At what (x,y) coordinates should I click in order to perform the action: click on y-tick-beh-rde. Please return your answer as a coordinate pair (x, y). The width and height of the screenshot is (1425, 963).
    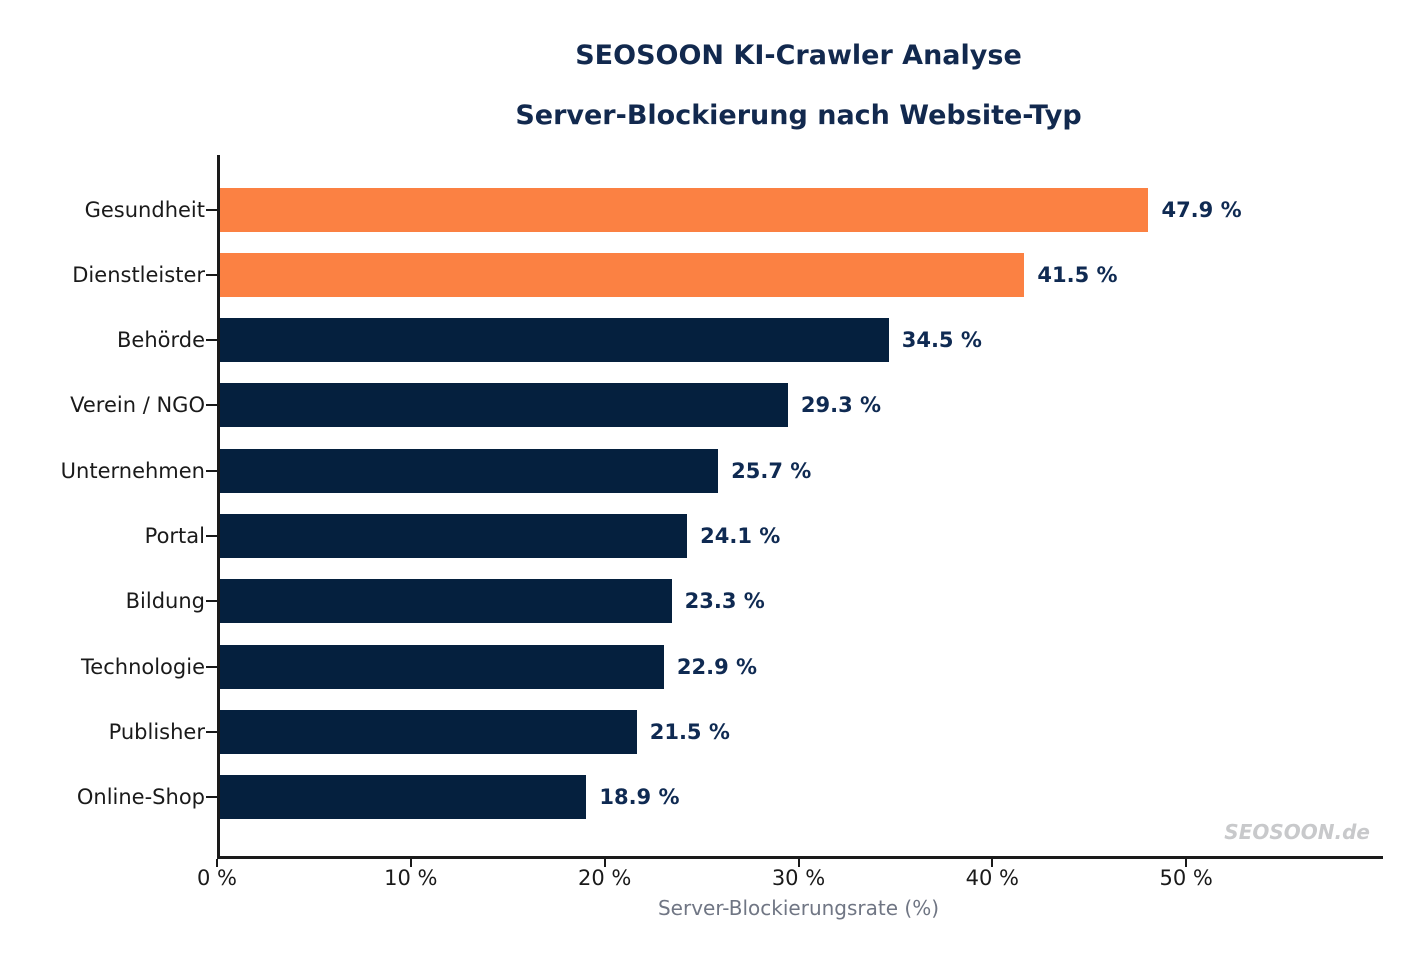
    Looking at the image, I should click on (211, 340).